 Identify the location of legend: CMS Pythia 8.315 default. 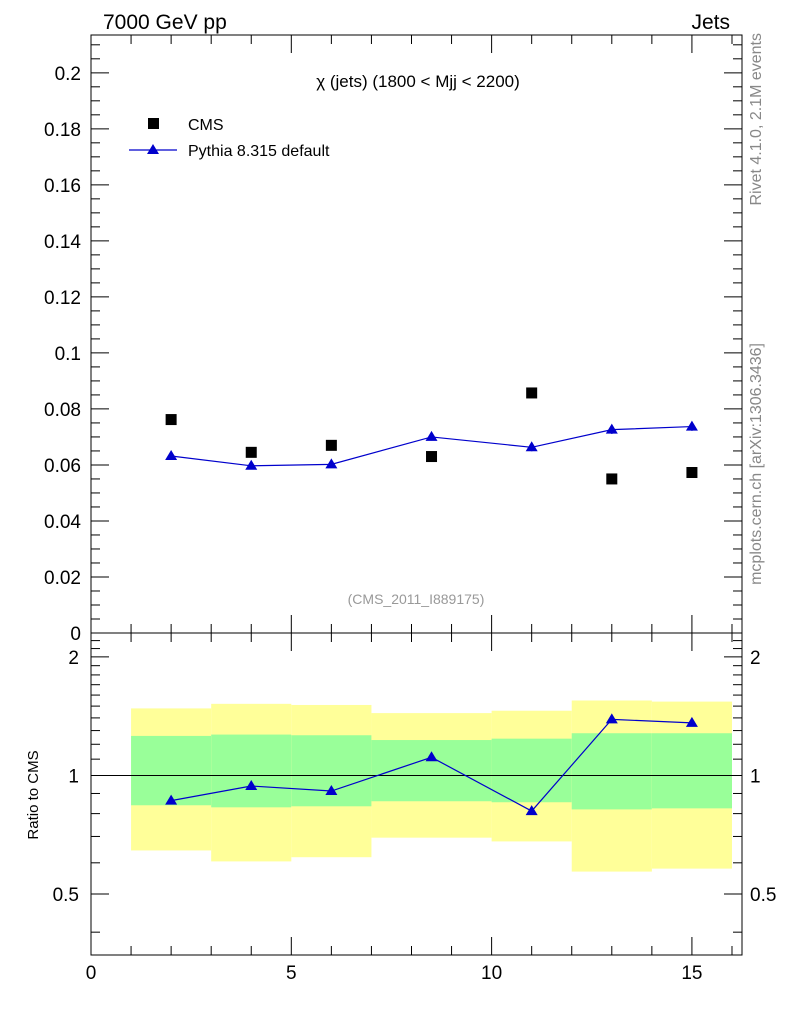
(229, 138).